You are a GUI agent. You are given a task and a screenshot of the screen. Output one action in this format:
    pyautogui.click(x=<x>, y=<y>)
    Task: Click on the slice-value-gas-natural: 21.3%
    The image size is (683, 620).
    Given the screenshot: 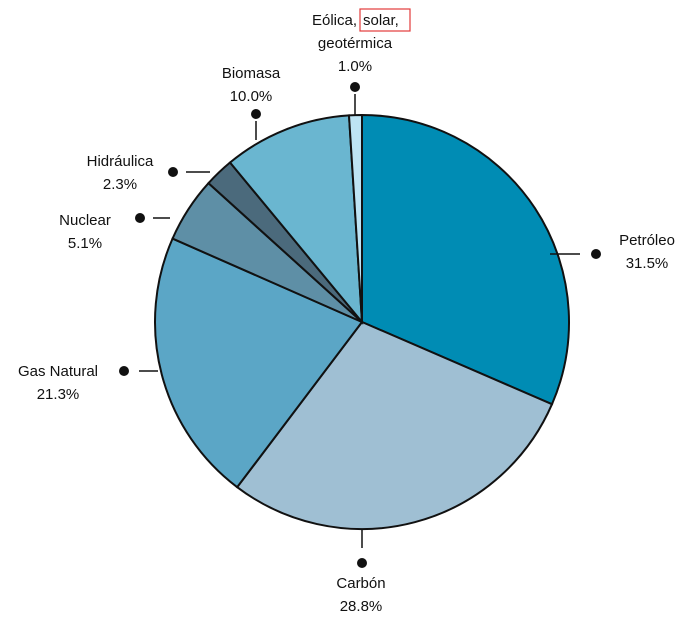 What is the action you would take?
    pyautogui.click(x=58, y=394)
    